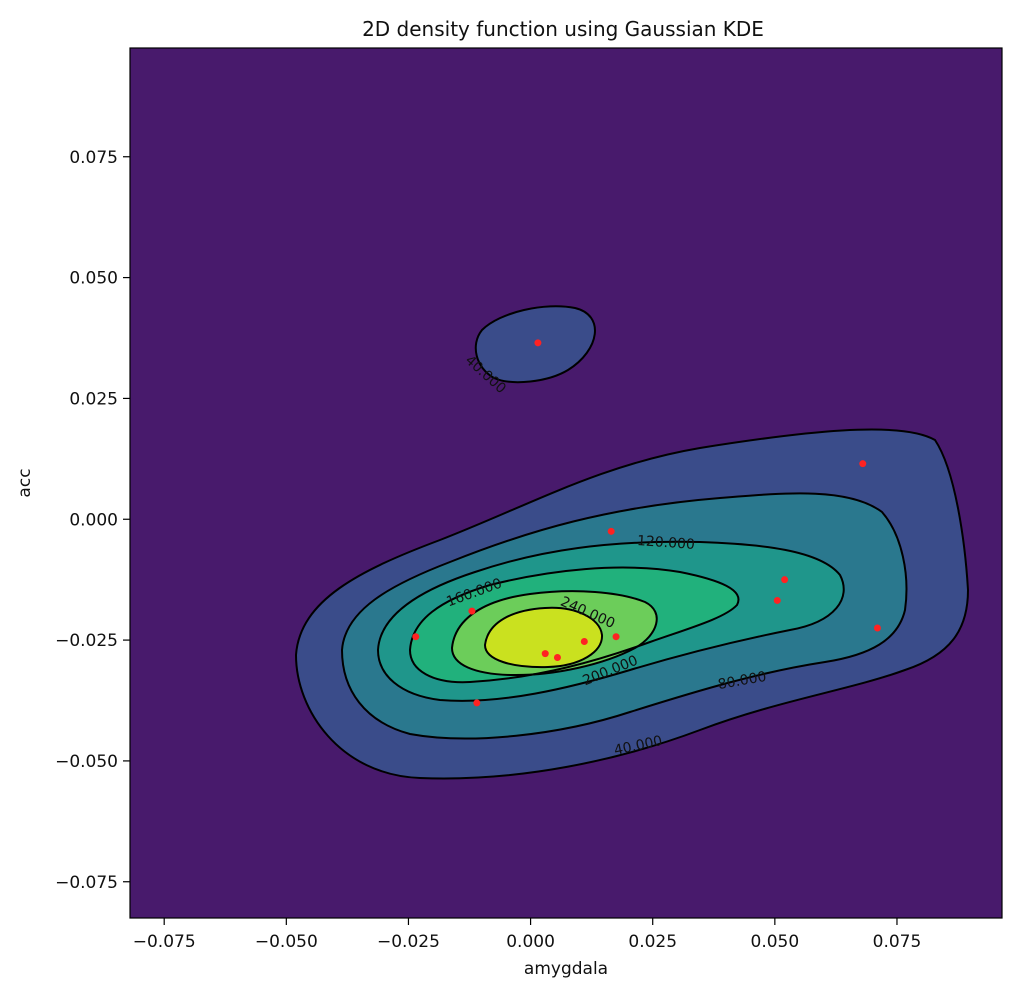 This screenshot has height=998, width=1016. I want to click on y-axis-ticks: −0.075 −0.050 −0.025 0.000 0.025 0.050 0.075, so click(92, 520).